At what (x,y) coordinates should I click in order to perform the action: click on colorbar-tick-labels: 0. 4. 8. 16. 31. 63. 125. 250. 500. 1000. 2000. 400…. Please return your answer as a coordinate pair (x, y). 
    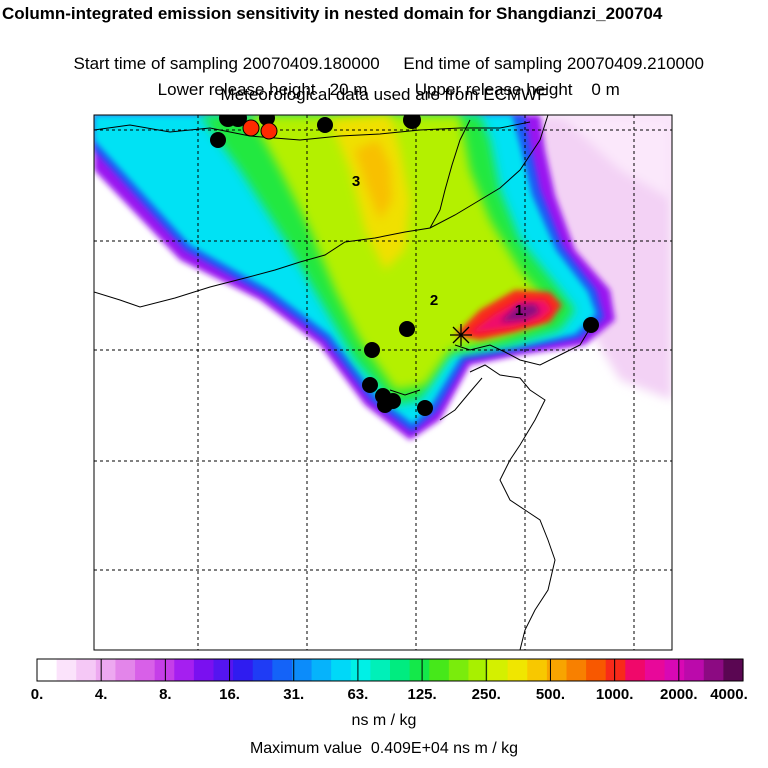
    Looking at the image, I should click on (389, 681).